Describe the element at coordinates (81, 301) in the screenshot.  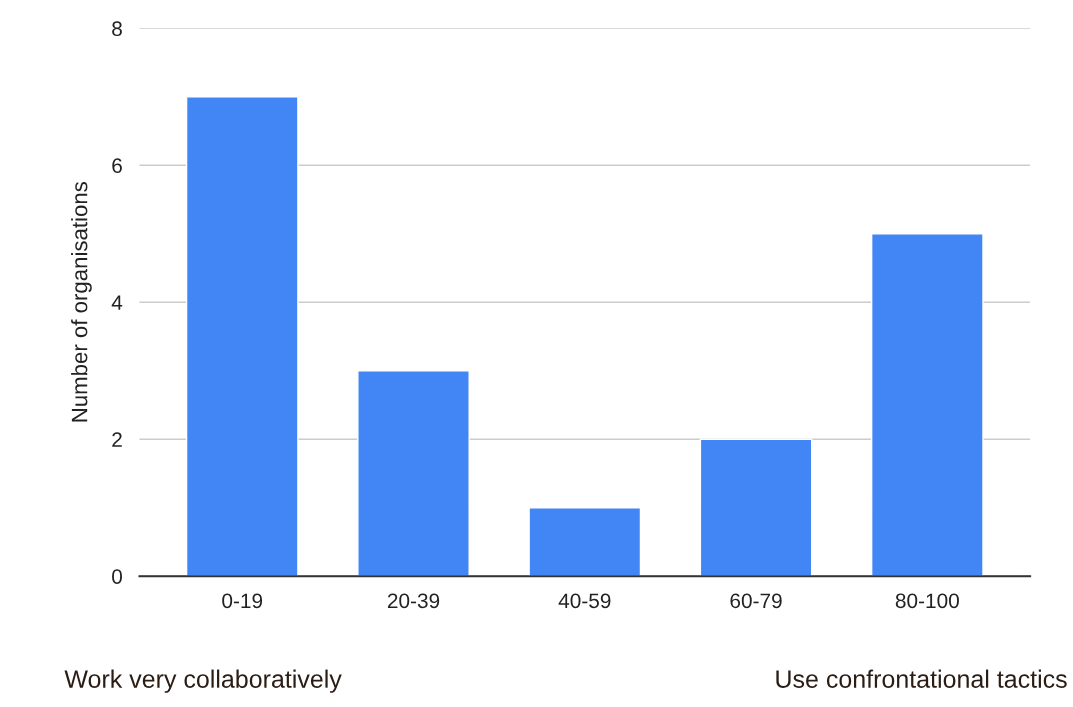
I see `y-axis-title: Number of organisations` at that location.